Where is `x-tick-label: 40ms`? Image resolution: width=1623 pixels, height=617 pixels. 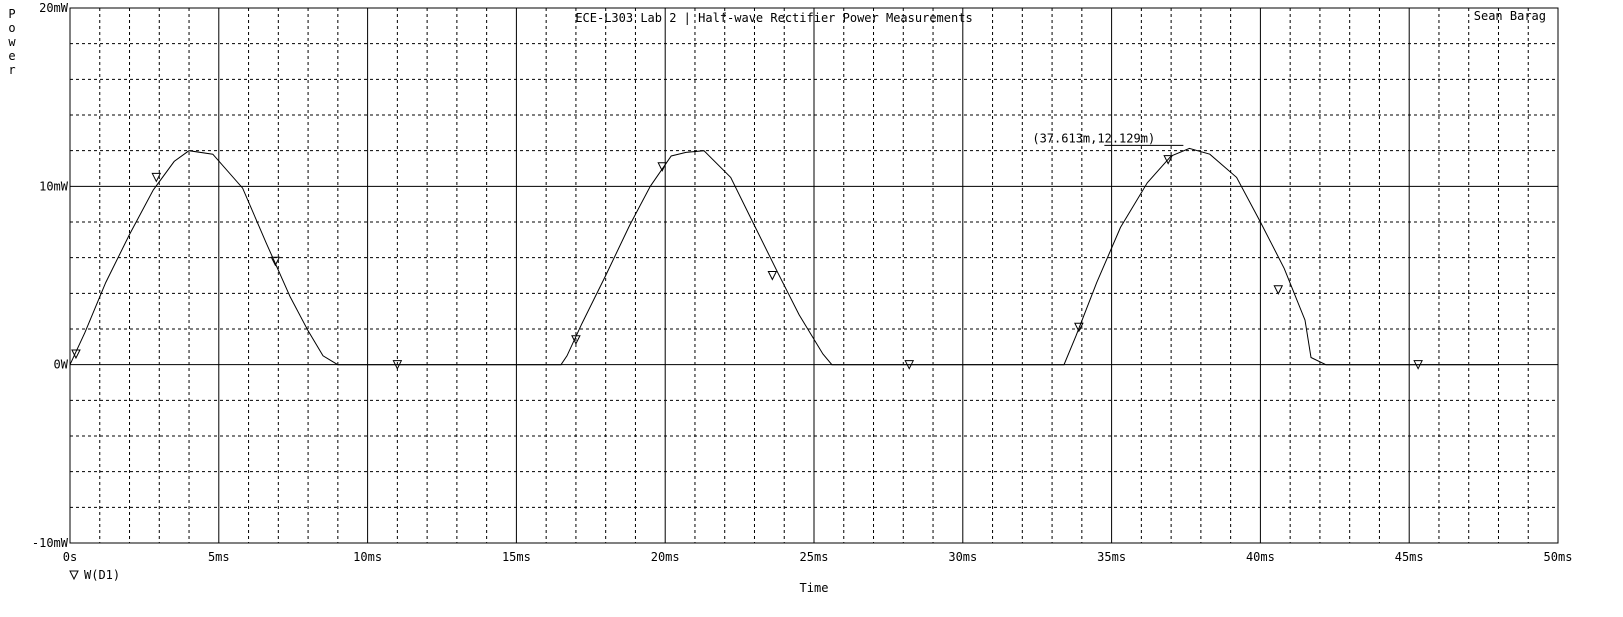
x-tick-label: 40ms is located at coordinates (1260, 557).